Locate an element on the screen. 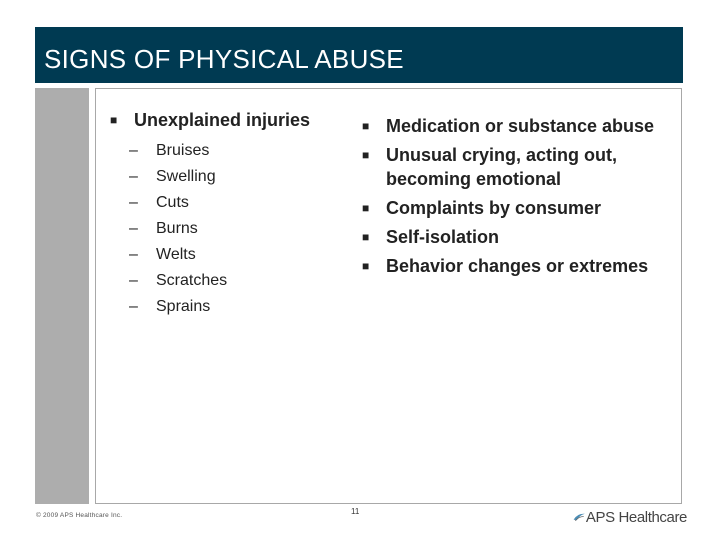  page-number: 11 is located at coordinates (355, 511).